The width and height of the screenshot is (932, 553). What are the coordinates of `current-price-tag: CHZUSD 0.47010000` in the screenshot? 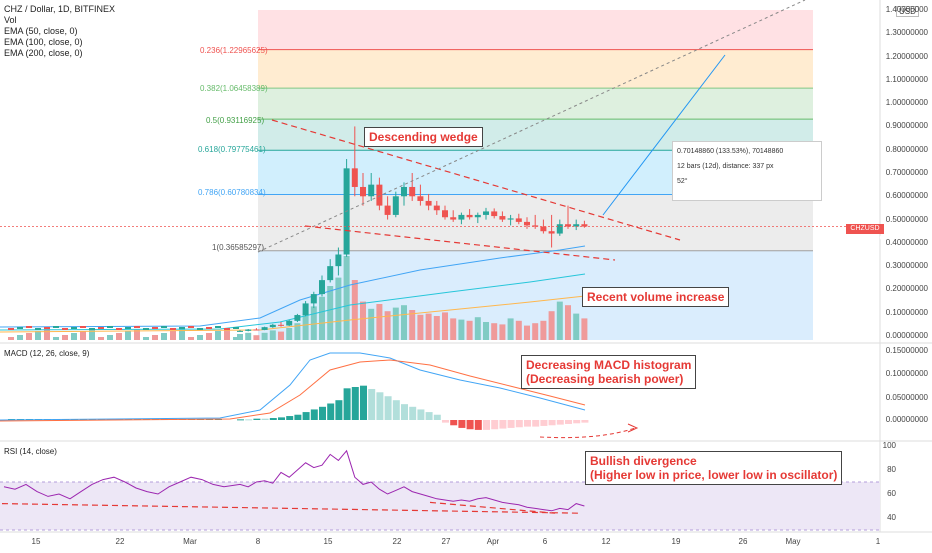 It's located at (865, 233).